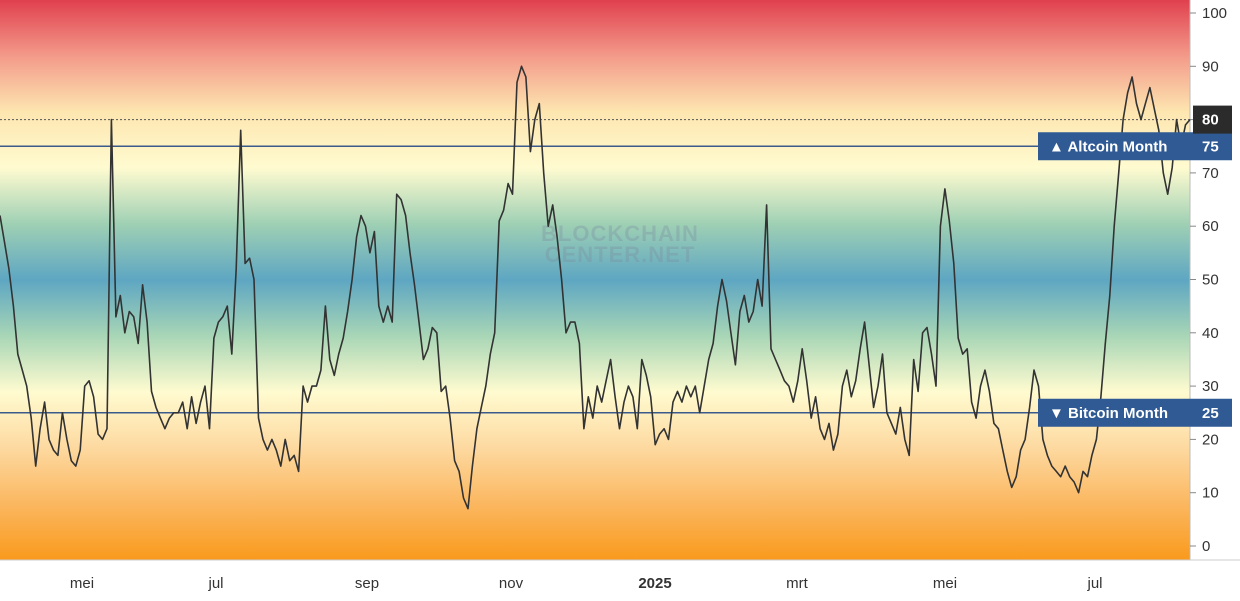 The image size is (1240, 601). I want to click on watermark: BLOCKCHAIN CENTER.NET, so click(620, 244).